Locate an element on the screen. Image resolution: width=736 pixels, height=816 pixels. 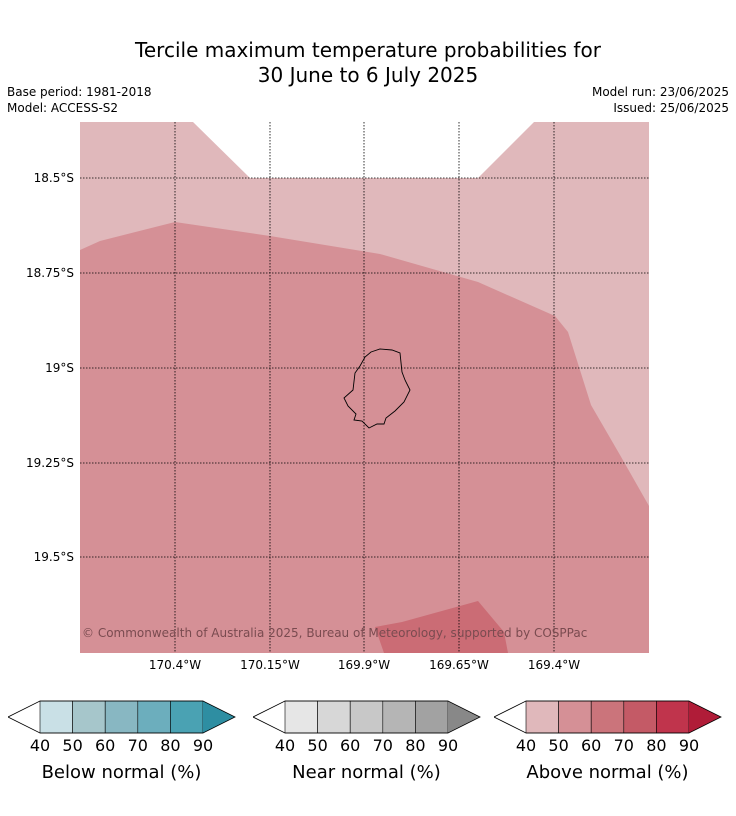
meta-left: Base period: 1981-2018 Model: ACCESS-S2 is located at coordinates (79, 100).